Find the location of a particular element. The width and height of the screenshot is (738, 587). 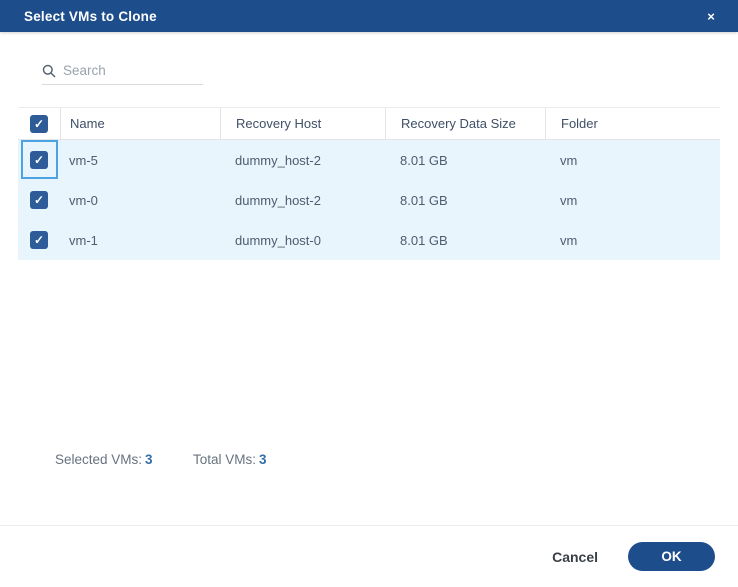

column-header-folder: Folder is located at coordinates (632, 123).